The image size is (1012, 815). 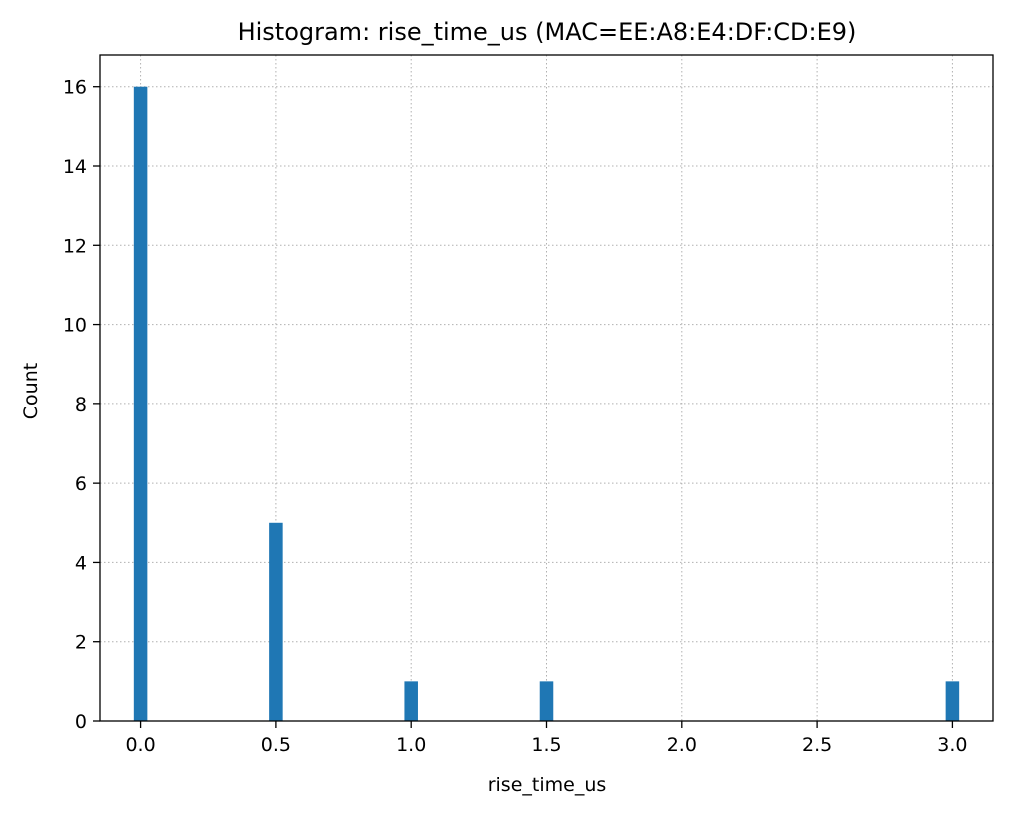 I want to click on y-tick-label: 6, so click(x=81, y=484).